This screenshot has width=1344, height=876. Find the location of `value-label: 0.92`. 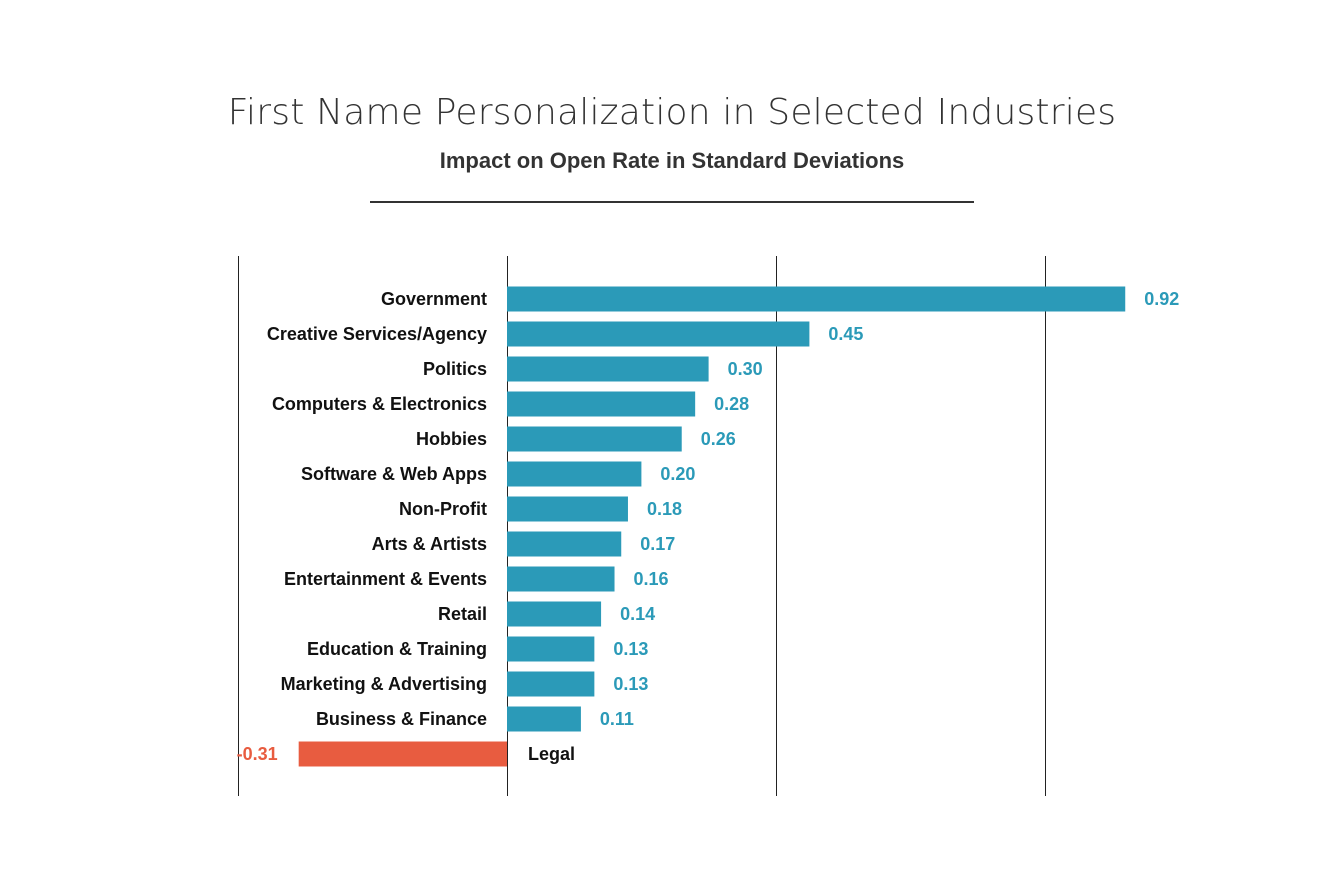

value-label: 0.92 is located at coordinates (1161, 299).